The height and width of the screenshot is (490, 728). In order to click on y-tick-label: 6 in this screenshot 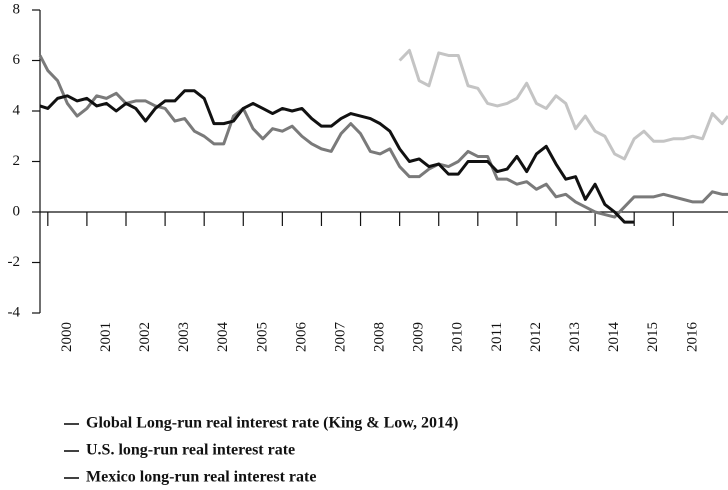, I will do `click(17, 60)`.